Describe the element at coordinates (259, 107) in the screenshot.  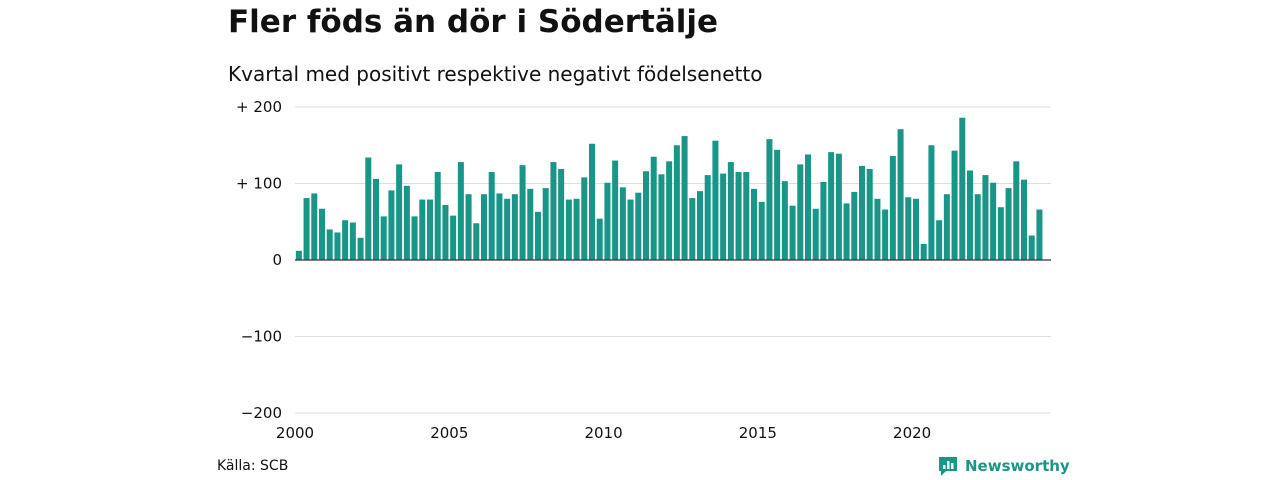
I see `y-tick-label: + 200` at that location.